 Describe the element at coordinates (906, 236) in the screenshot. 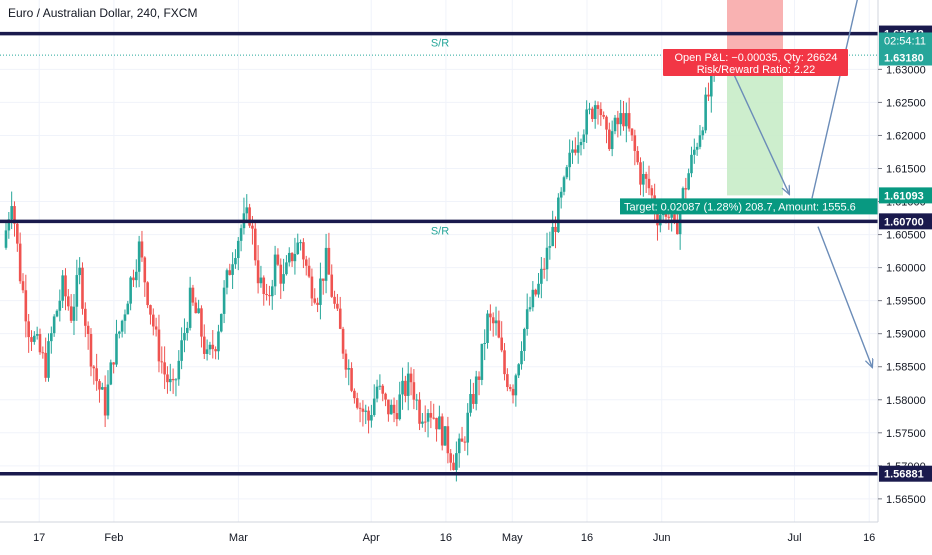

I see `y-tick-label: 1.60500` at that location.